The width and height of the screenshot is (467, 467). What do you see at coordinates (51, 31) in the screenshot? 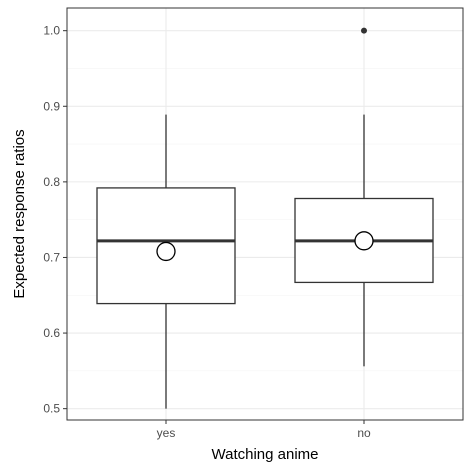
I see `y-tick-label: 1.0` at bounding box center [51, 31].